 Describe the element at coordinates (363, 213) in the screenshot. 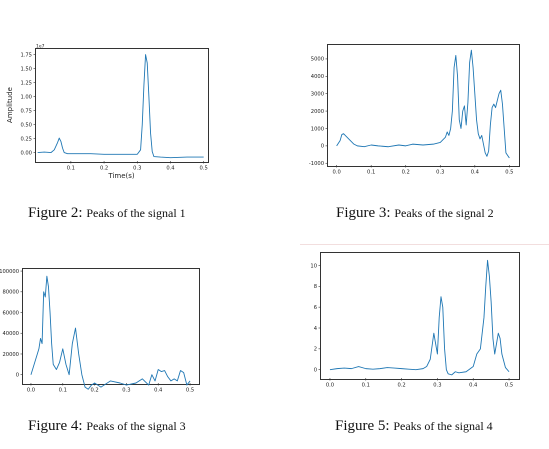

I see `figure-3-caption-label: Figure 3:` at that location.